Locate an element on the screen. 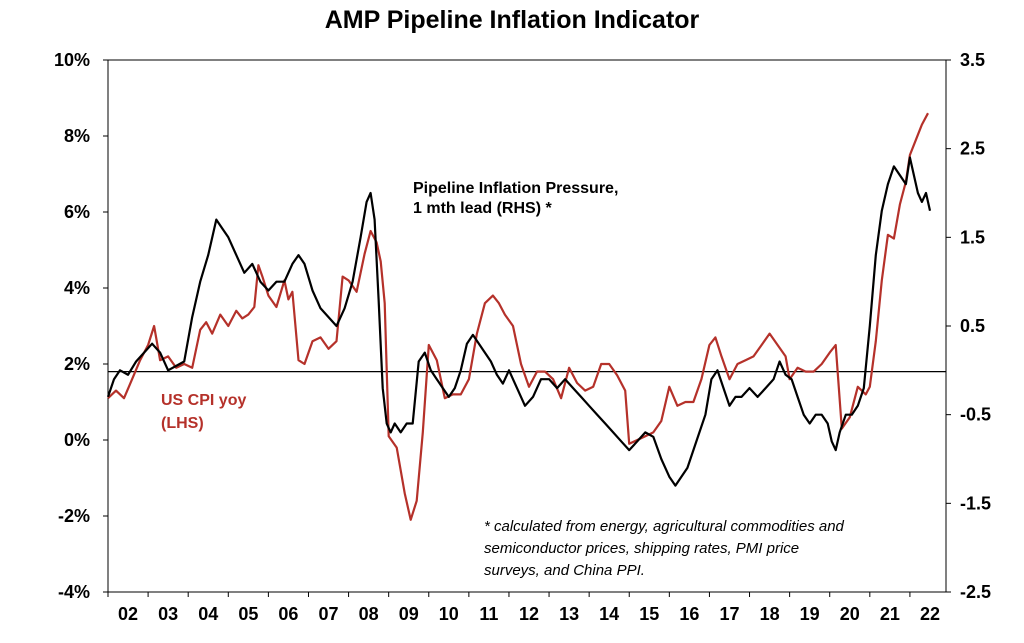 The height and width of the screenshot is (643, 1024). x-tick-label: 22 is located at coordinates (930, 614).